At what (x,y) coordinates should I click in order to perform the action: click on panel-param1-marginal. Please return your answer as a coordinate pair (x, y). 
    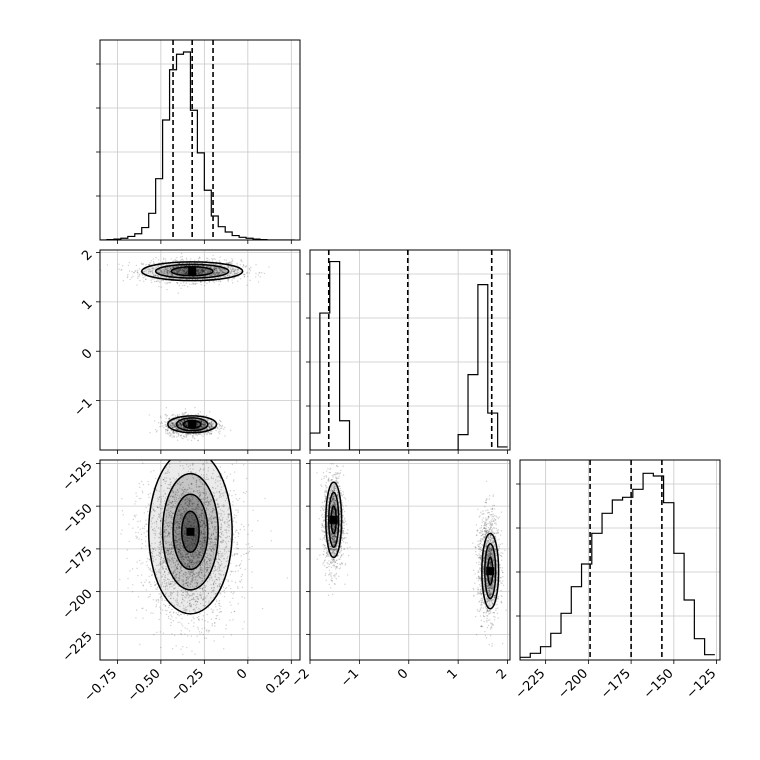
    Looking at the image, I should click on (408, 351).